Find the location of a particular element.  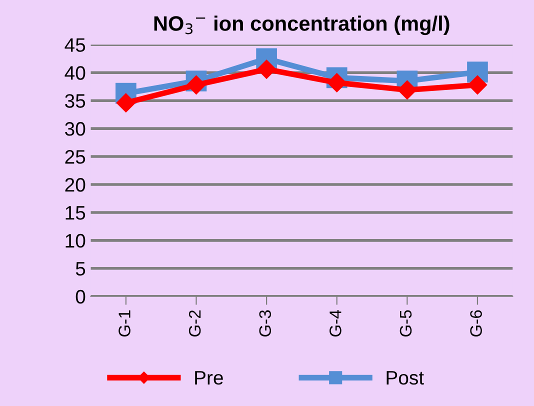

y-tick-label: 35 is located at coordinates (75, 101).